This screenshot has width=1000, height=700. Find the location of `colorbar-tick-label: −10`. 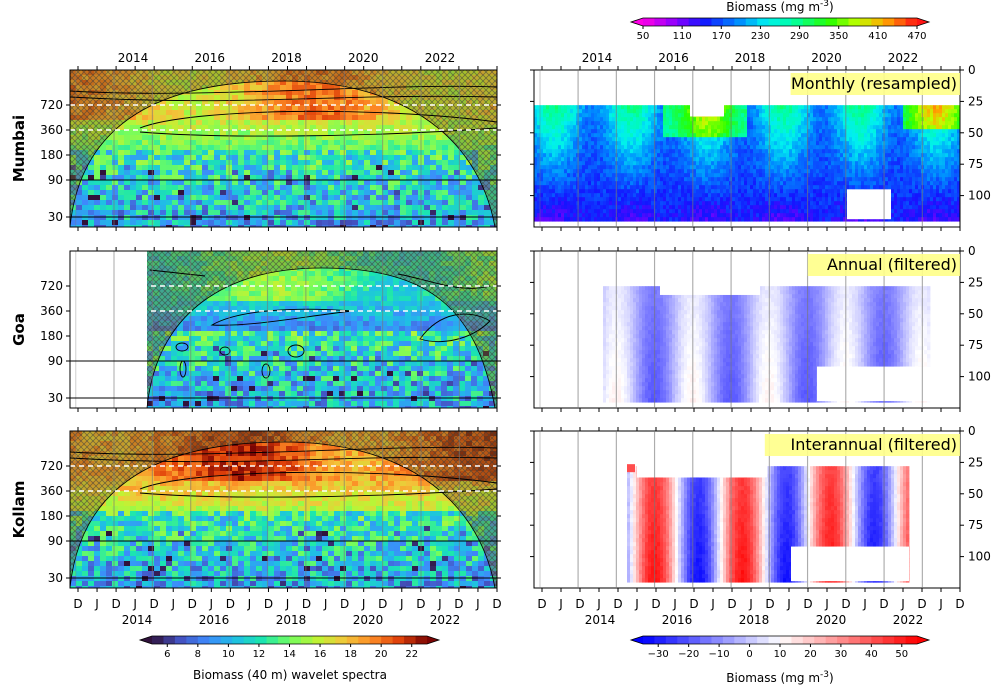

colorbar-tick-label: −10 is located at coordinates (719, 654).